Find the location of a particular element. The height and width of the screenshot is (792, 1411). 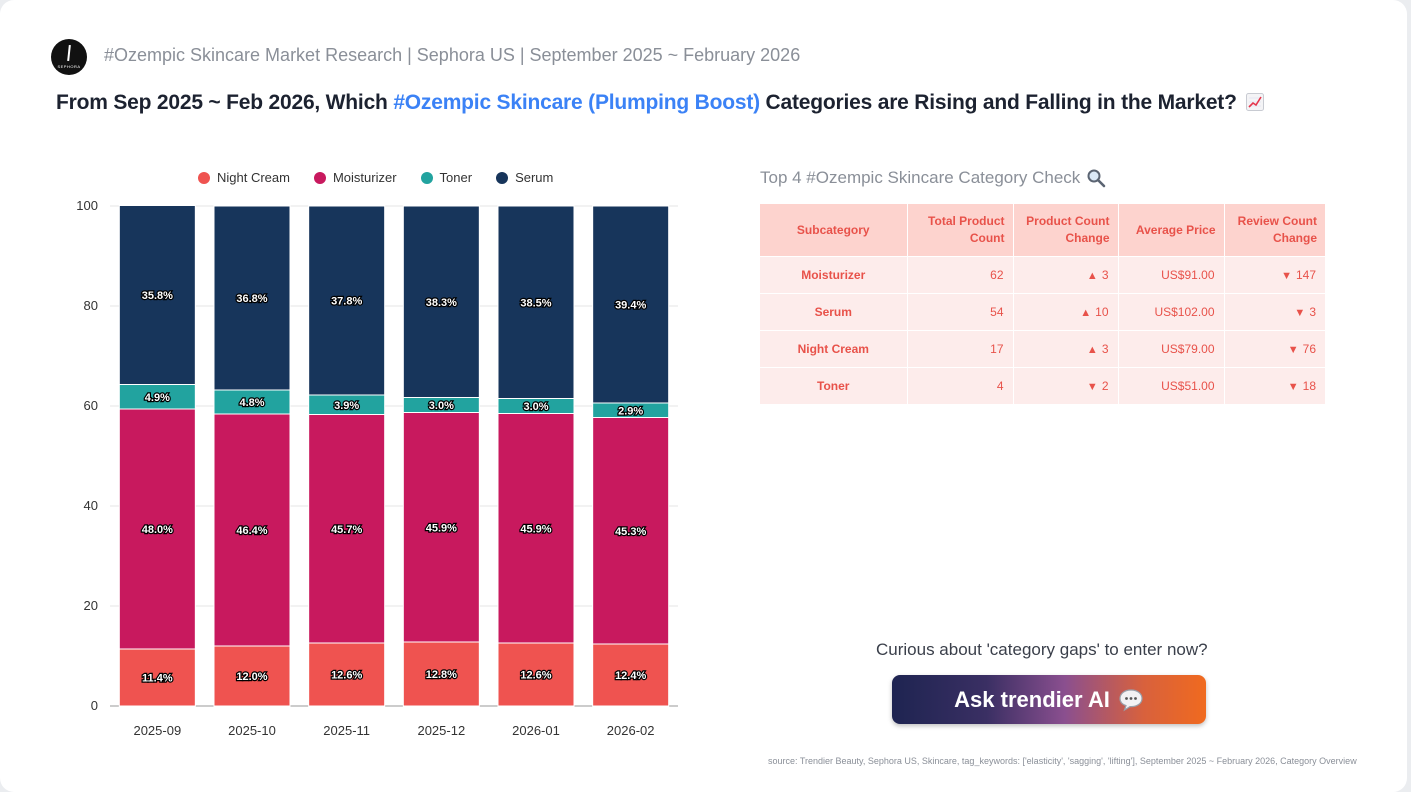

data-label: 4.8% is located at coordinates (251, 403).